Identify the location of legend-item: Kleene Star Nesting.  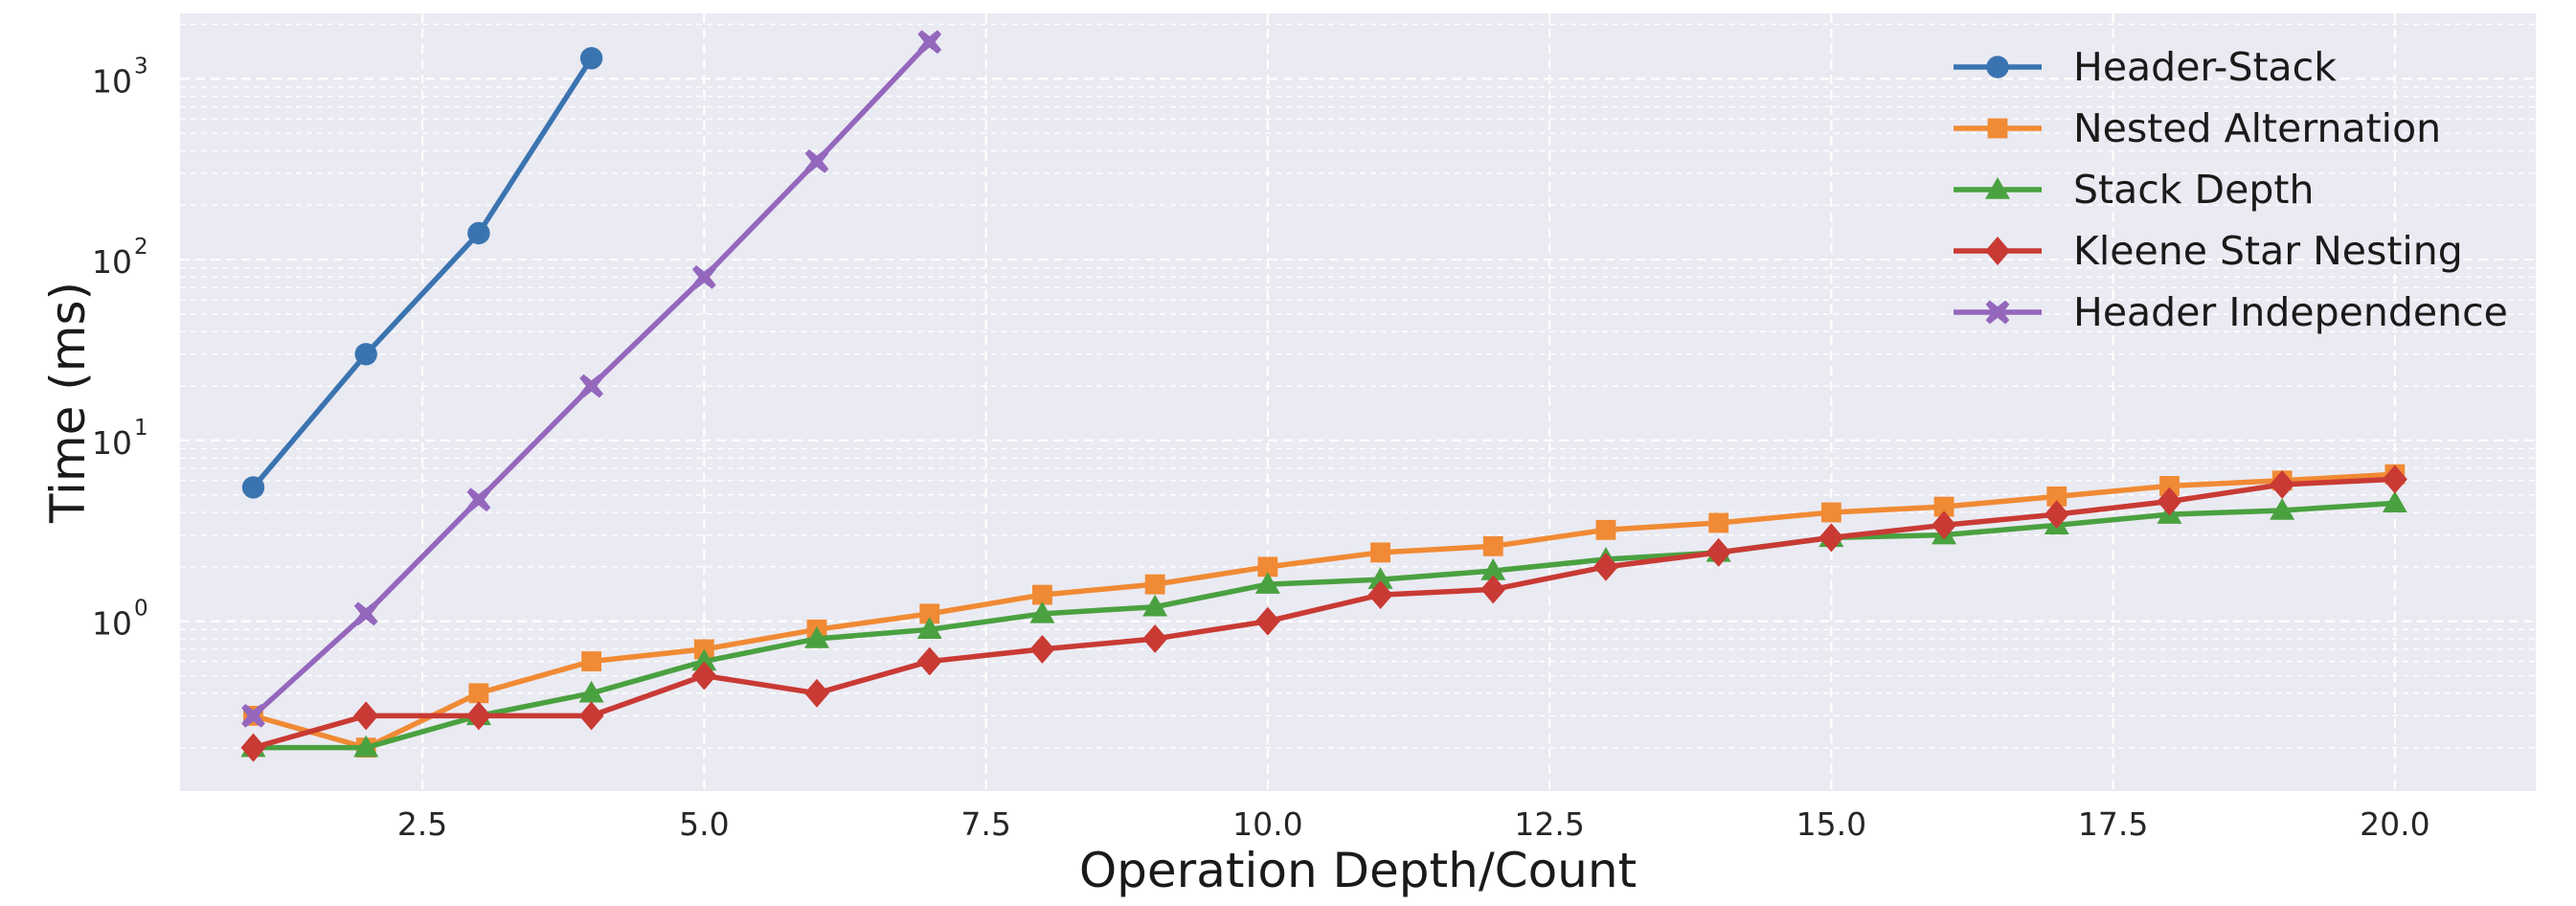
(2208, 251).